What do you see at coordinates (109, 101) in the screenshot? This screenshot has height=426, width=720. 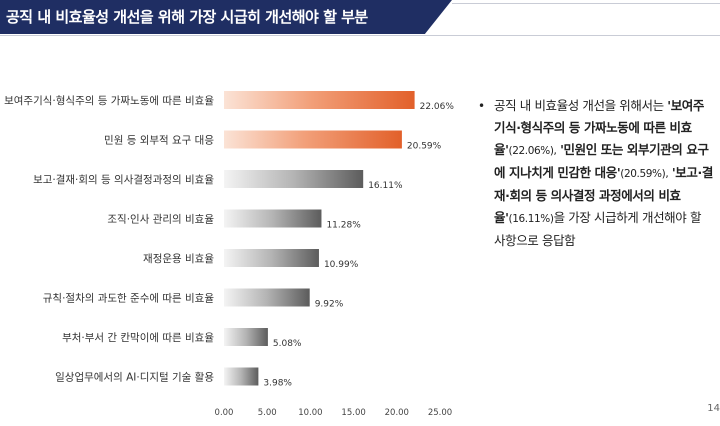 I see `category-label: 보여주기식·형식주의 등 가짜노동에 따른 비효율` at bounding box center [109, 101].